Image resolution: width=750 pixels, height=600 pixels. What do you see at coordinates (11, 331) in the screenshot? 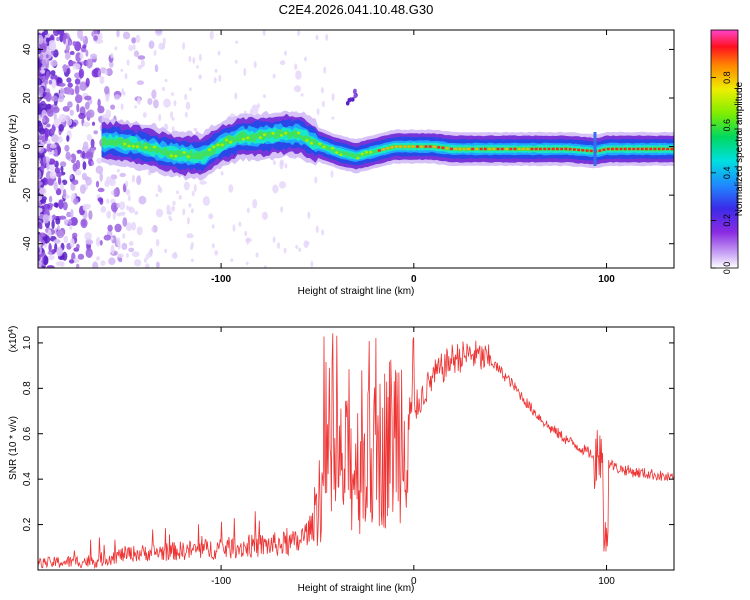
I see `snr-multiplier-exp: 4` at bounding box center [11, 331].